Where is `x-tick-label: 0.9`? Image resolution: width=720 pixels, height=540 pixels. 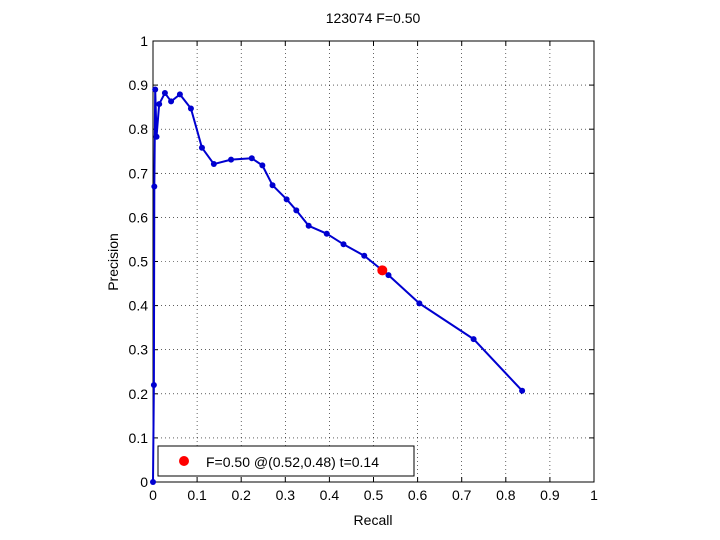
x-tick-label: 0.9 is located at coordinates (550, 495).